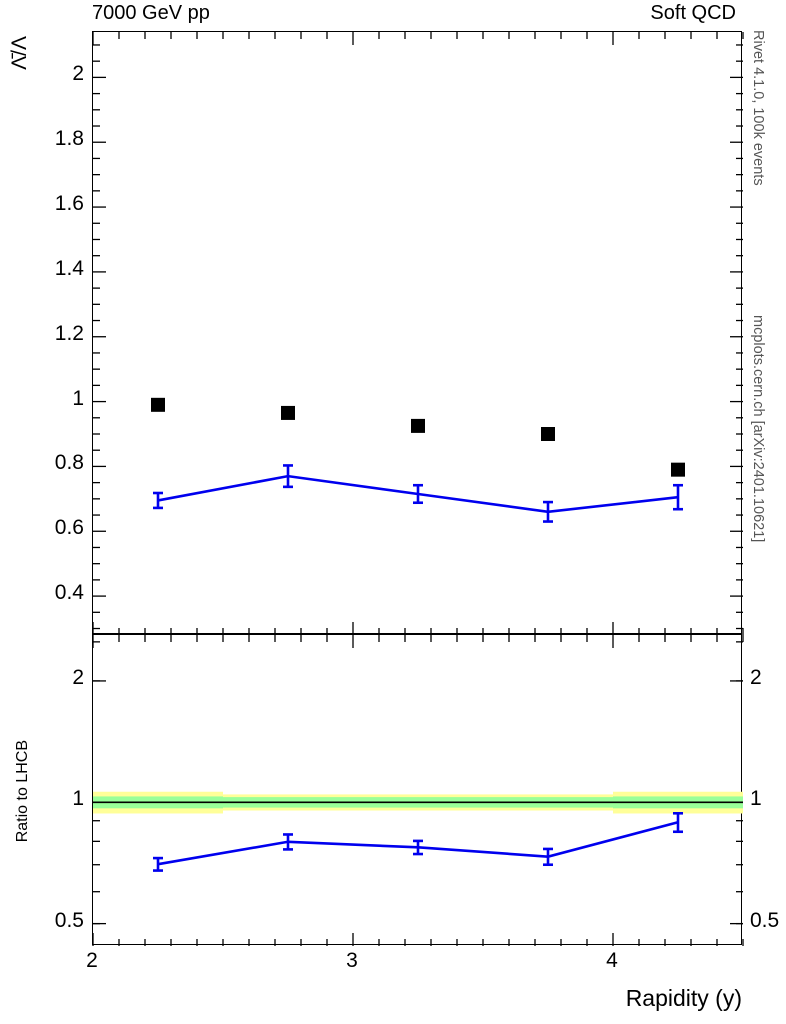  I want to click on main-data-series, so click(418, 460).